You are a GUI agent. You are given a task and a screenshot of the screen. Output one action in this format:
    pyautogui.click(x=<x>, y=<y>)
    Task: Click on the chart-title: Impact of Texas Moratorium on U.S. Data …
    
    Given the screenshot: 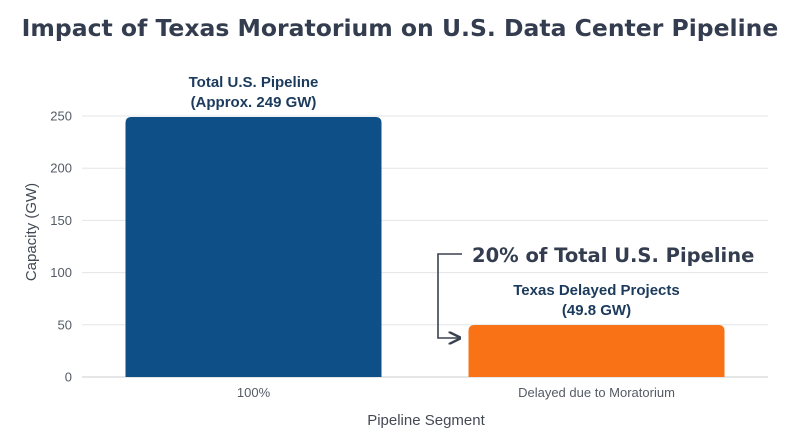 What is the action you would take?
    pyautogui.click(x=400, y=28)
    